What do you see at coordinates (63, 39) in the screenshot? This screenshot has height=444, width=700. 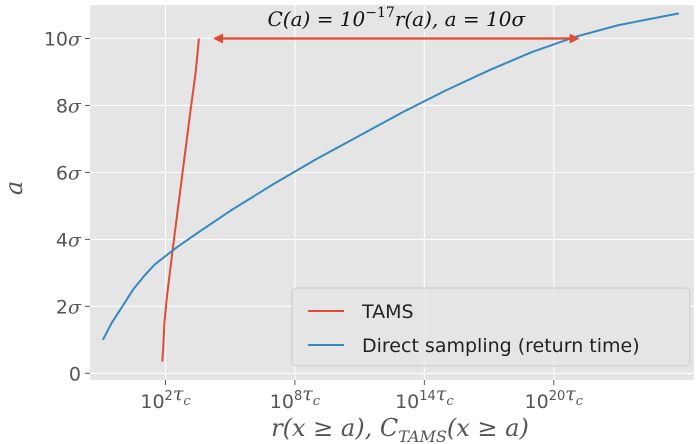 I see `y-tick-label: 10σ` at bounding box center [63, 39].